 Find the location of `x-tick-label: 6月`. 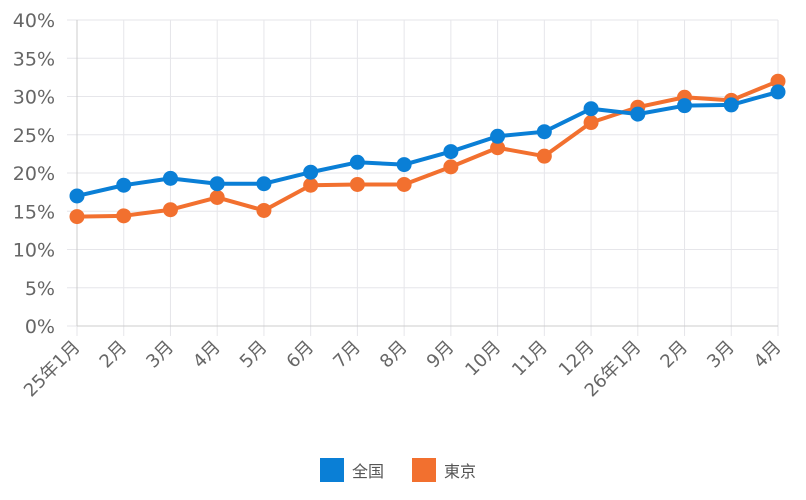

x-tick-label: 6月 is located at coordinates (301, 355).